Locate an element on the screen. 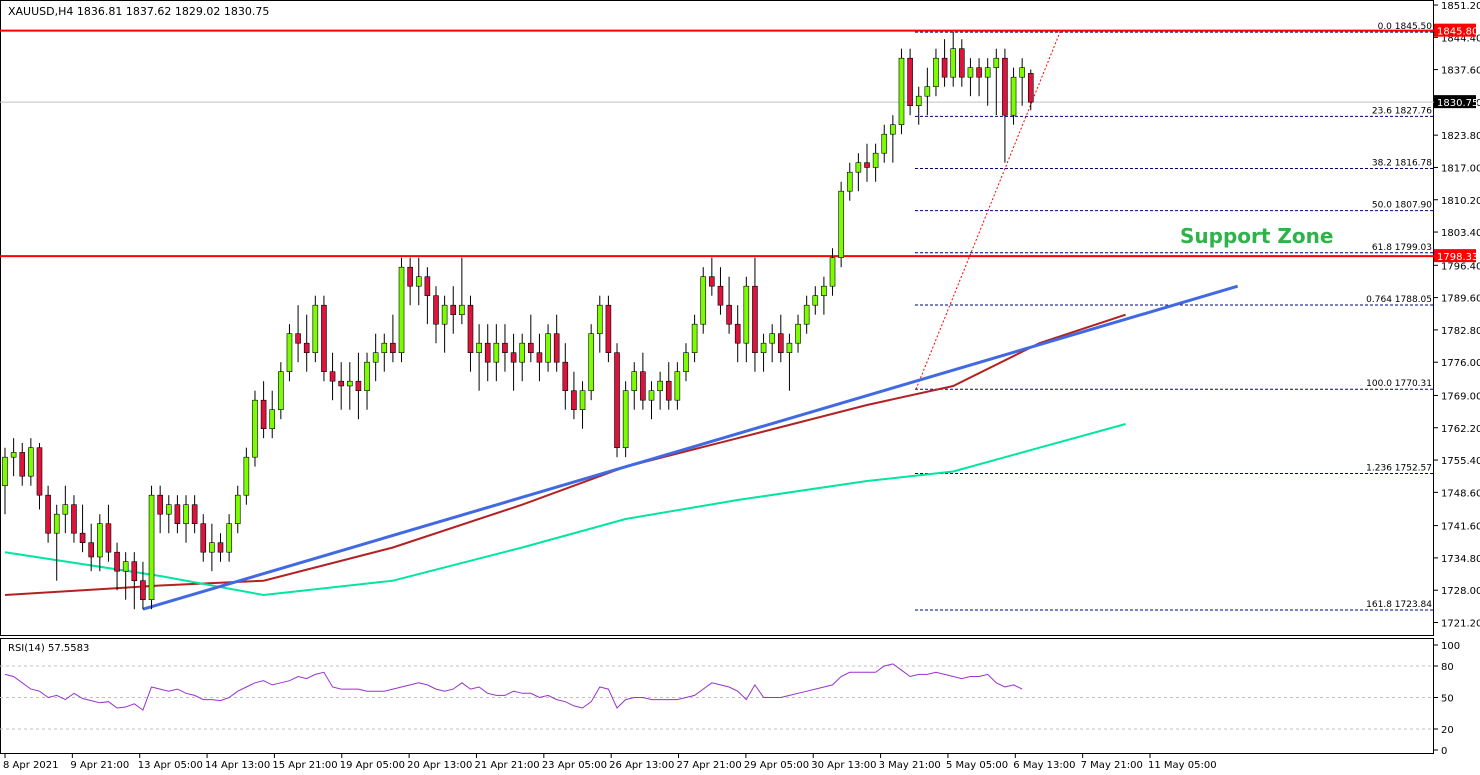  time-tick-label: 19 Apr 05:00 is located at coordinates (372, 765).